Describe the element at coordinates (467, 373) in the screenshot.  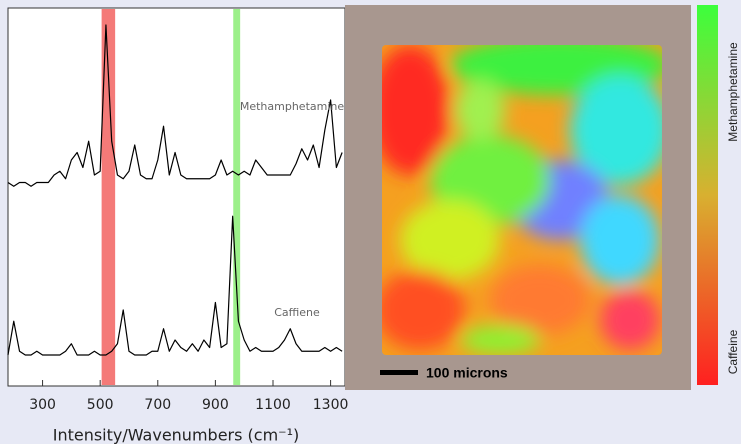
I see `scale-bar-label: 100 microns` at that location.